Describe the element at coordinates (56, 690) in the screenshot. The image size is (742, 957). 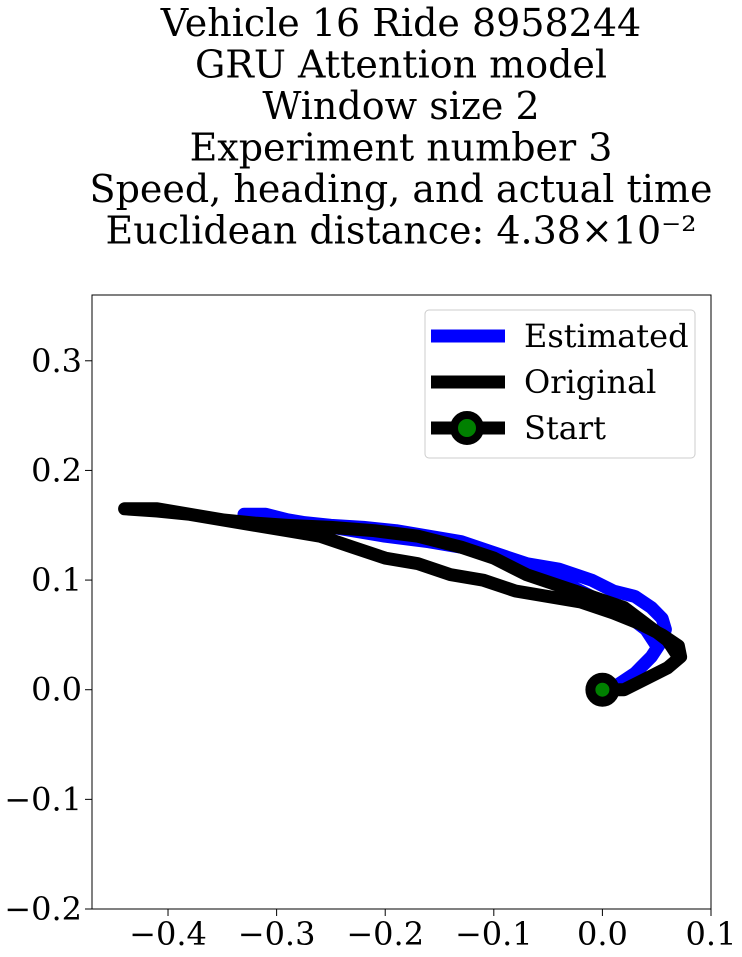
I see `y-tick-label: 0.0` at that location.